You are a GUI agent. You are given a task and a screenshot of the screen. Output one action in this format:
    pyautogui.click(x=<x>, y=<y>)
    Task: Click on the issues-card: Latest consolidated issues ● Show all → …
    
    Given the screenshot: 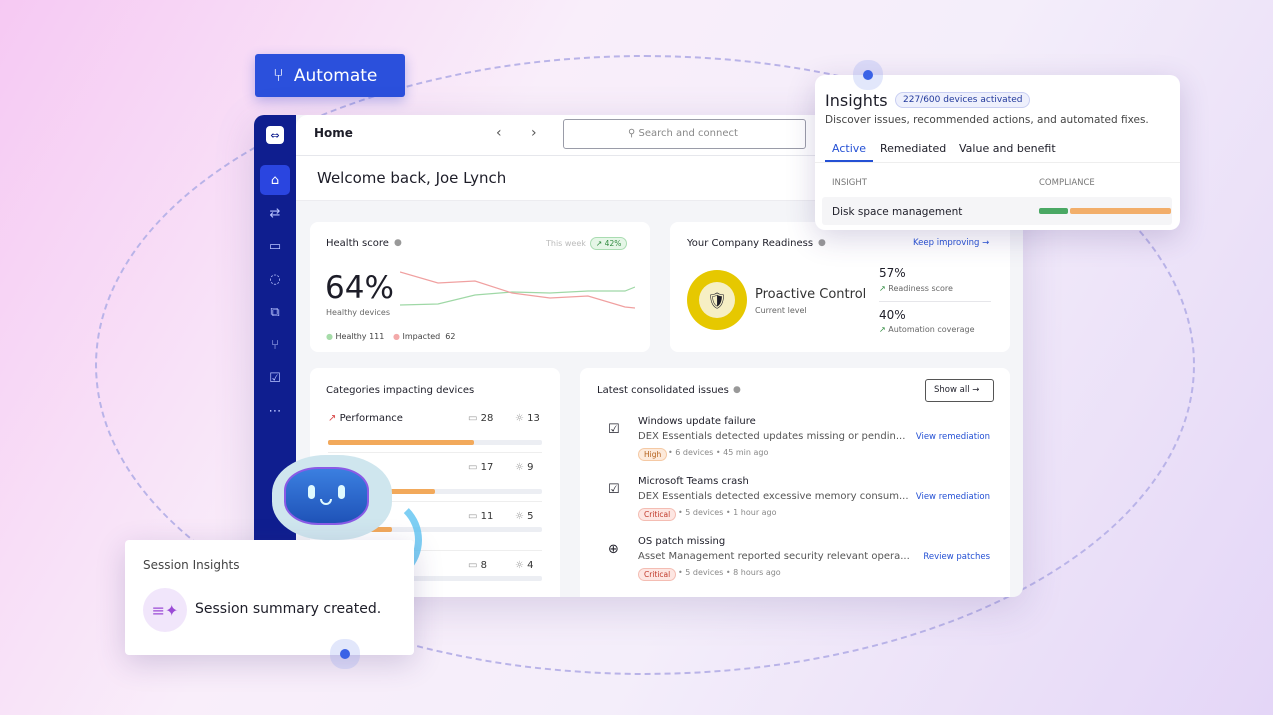 What is the action you would take?
    pyautogui.click(x=795, y=482)
    